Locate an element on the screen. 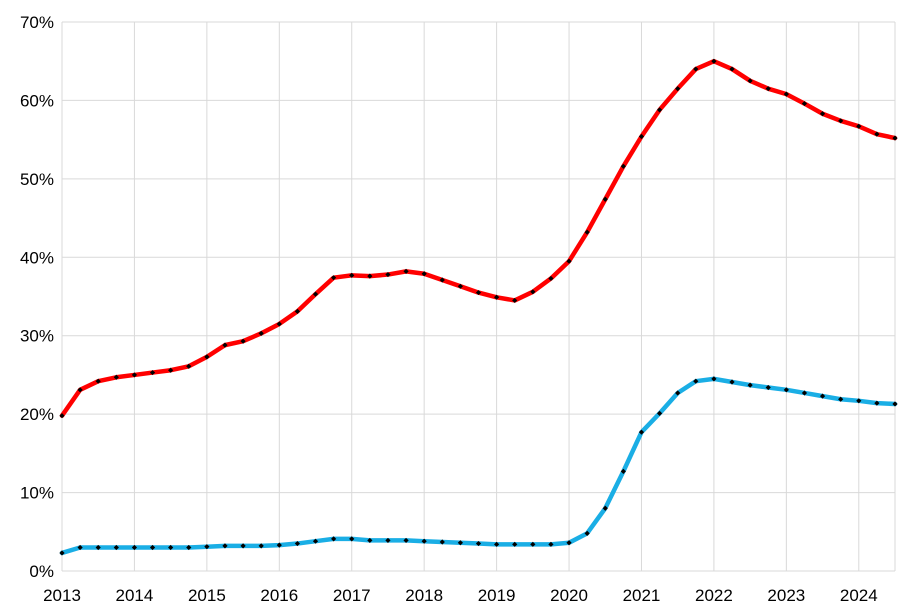 The image size is (905, 613). y-tick-label: 20% is located at coordinates (37, 414).